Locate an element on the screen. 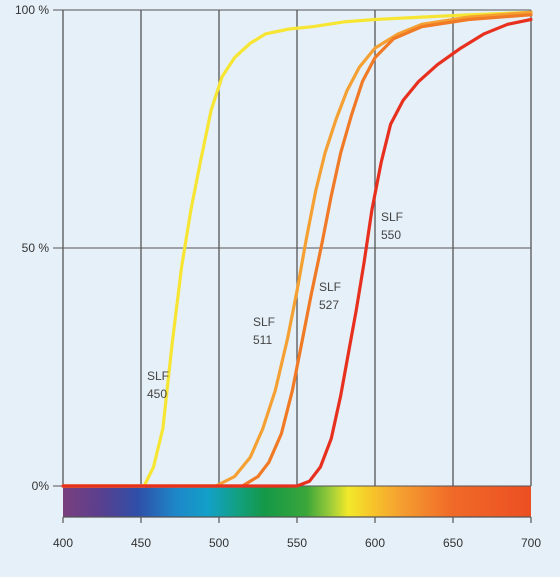 The height and width of the screenshot is (577, 560). series-label-2-line-1: 527 is located at coordinates (329, 305).